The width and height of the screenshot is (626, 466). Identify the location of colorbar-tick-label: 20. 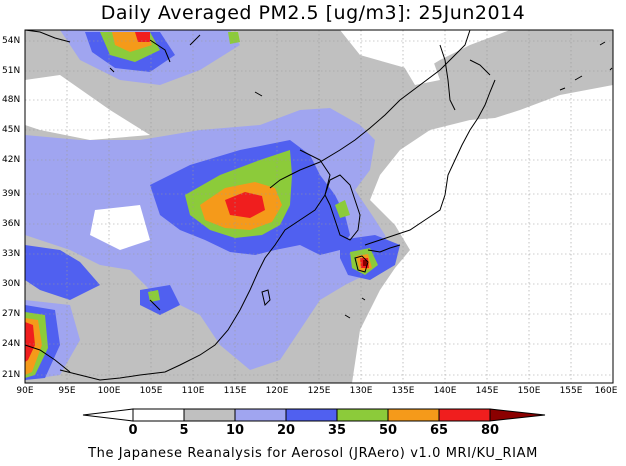
(286, 430).